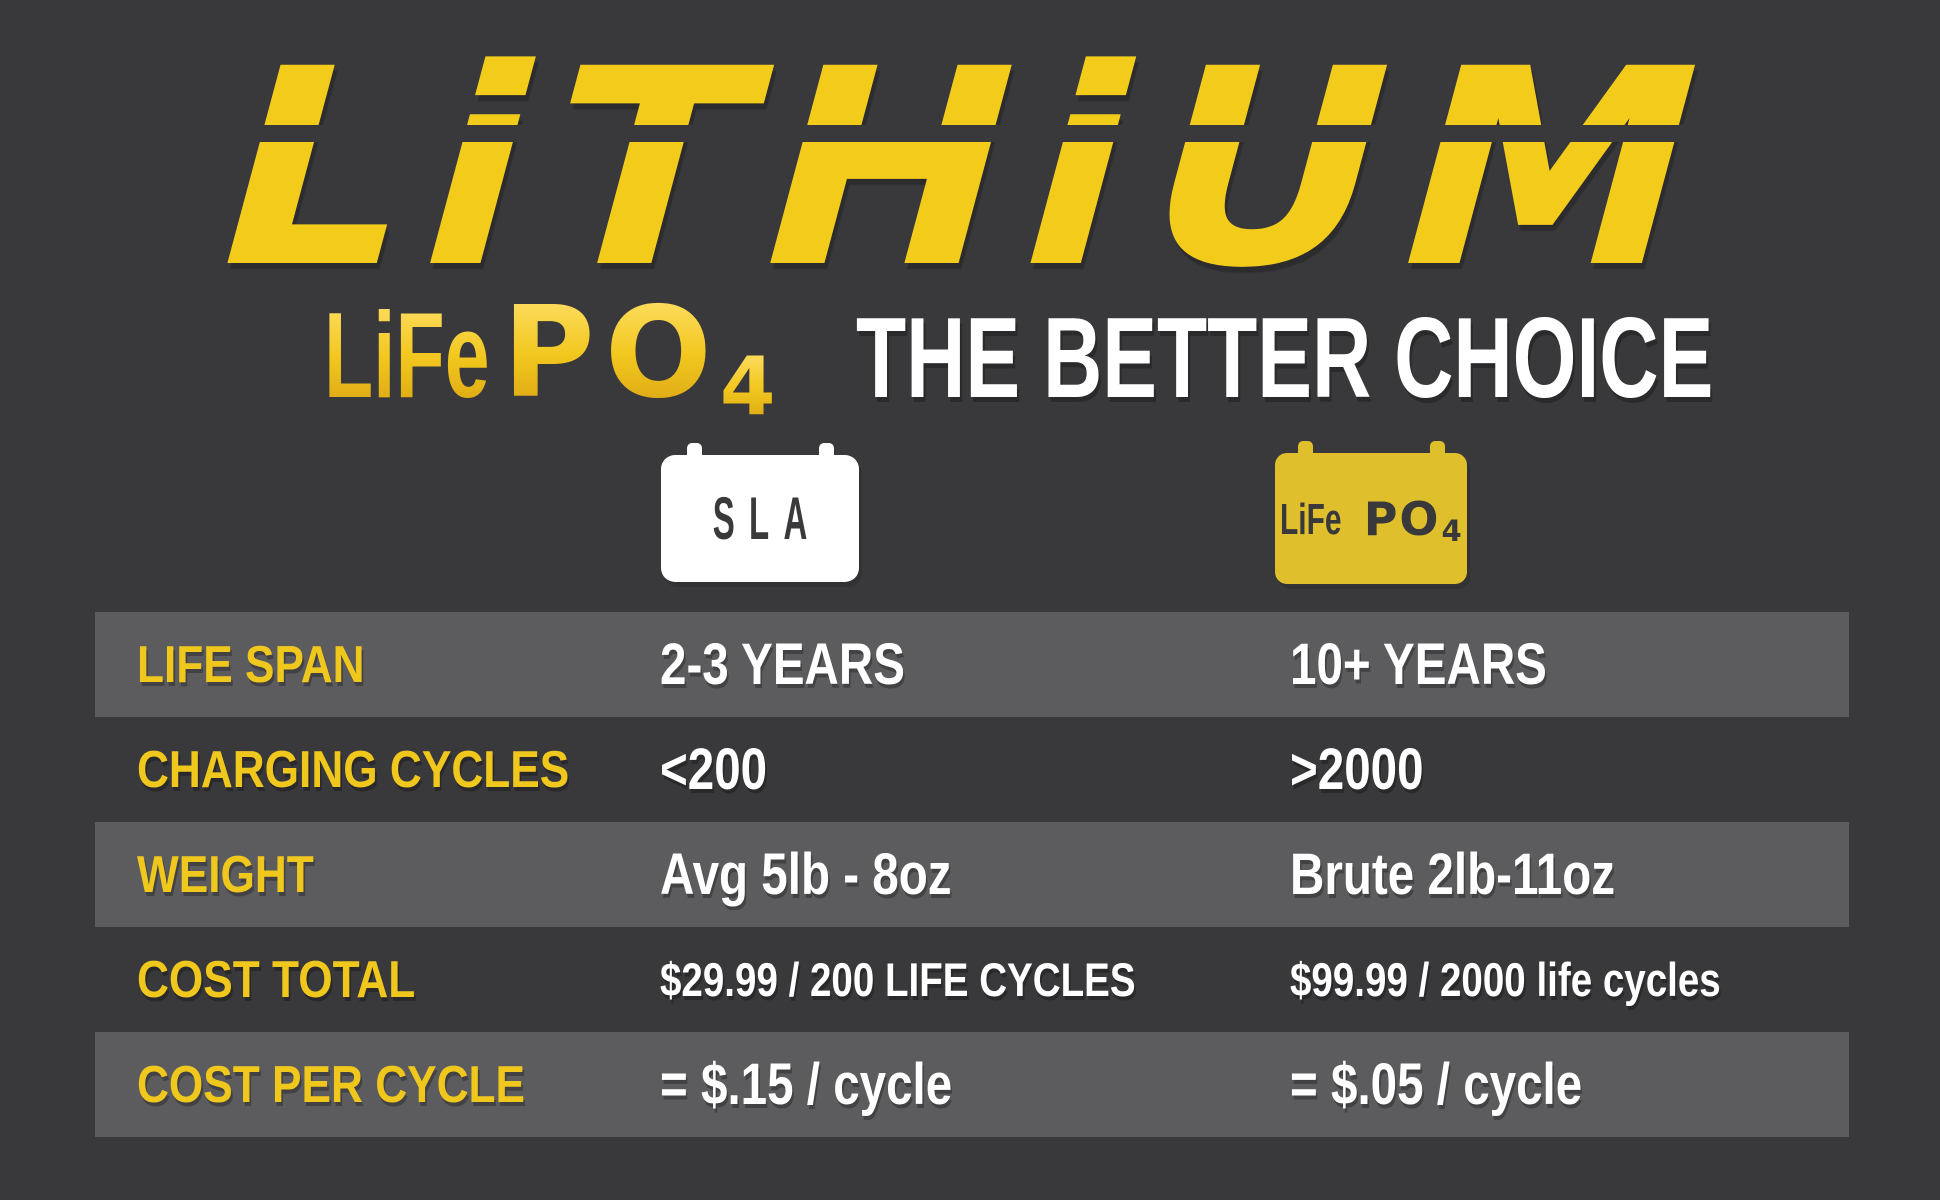 The width and height of the screenshot is (1940, 1200). I want to click on sla-battery-icon: SLA, so click(760, 512).